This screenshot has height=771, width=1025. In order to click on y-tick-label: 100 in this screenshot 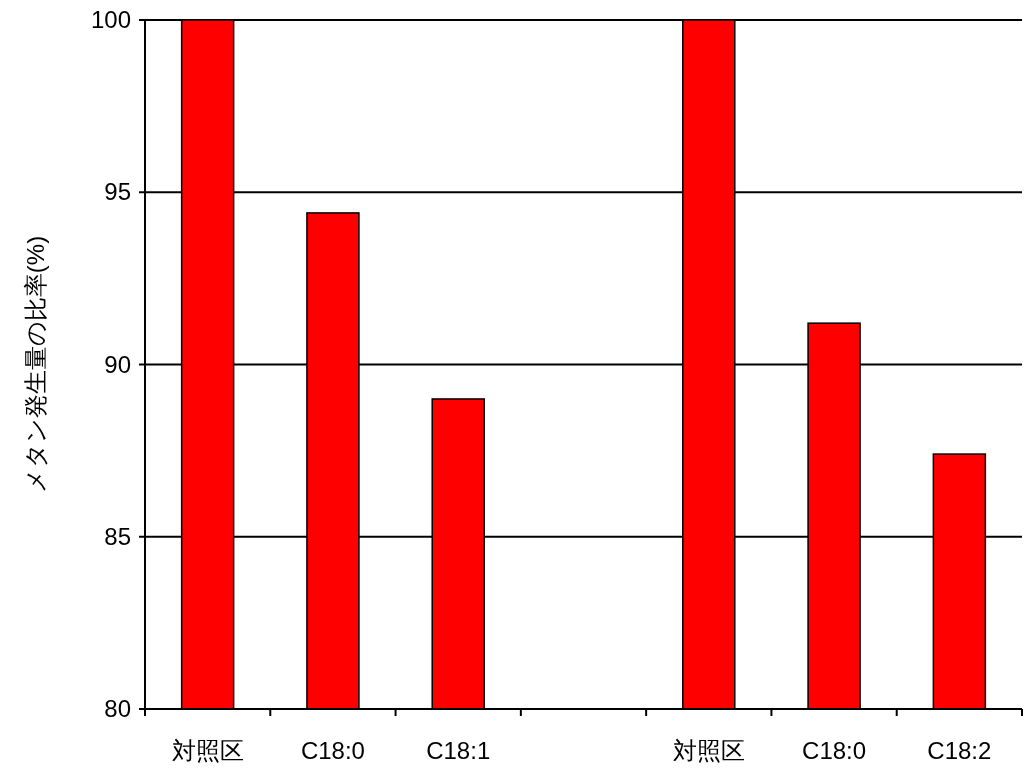, I will do `click(110, 19)`.